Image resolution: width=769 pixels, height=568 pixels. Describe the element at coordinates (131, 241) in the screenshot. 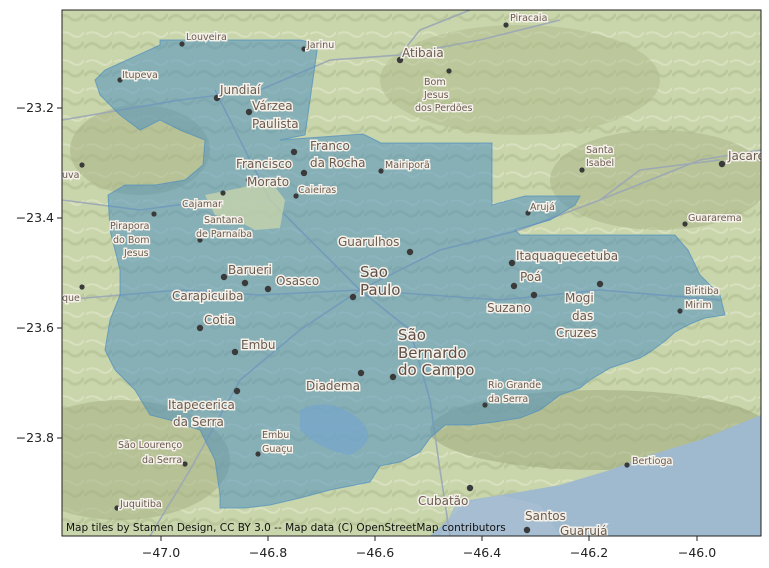

I see `place-pirapora2: do Bom` at that location.